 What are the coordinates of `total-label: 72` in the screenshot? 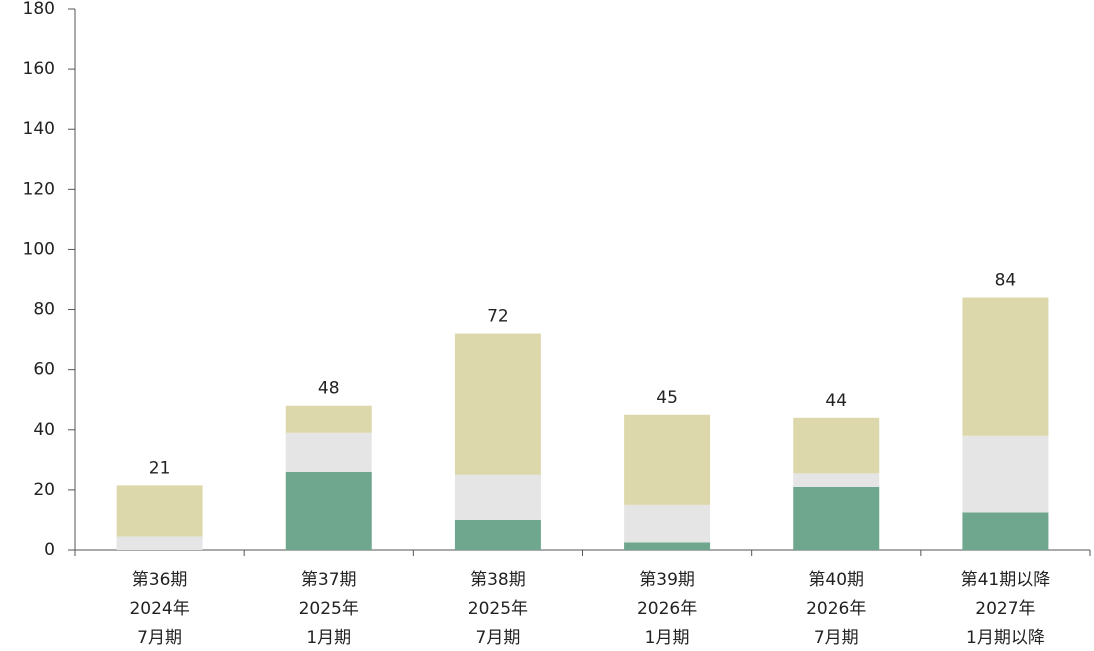 It's located at (498, 317).